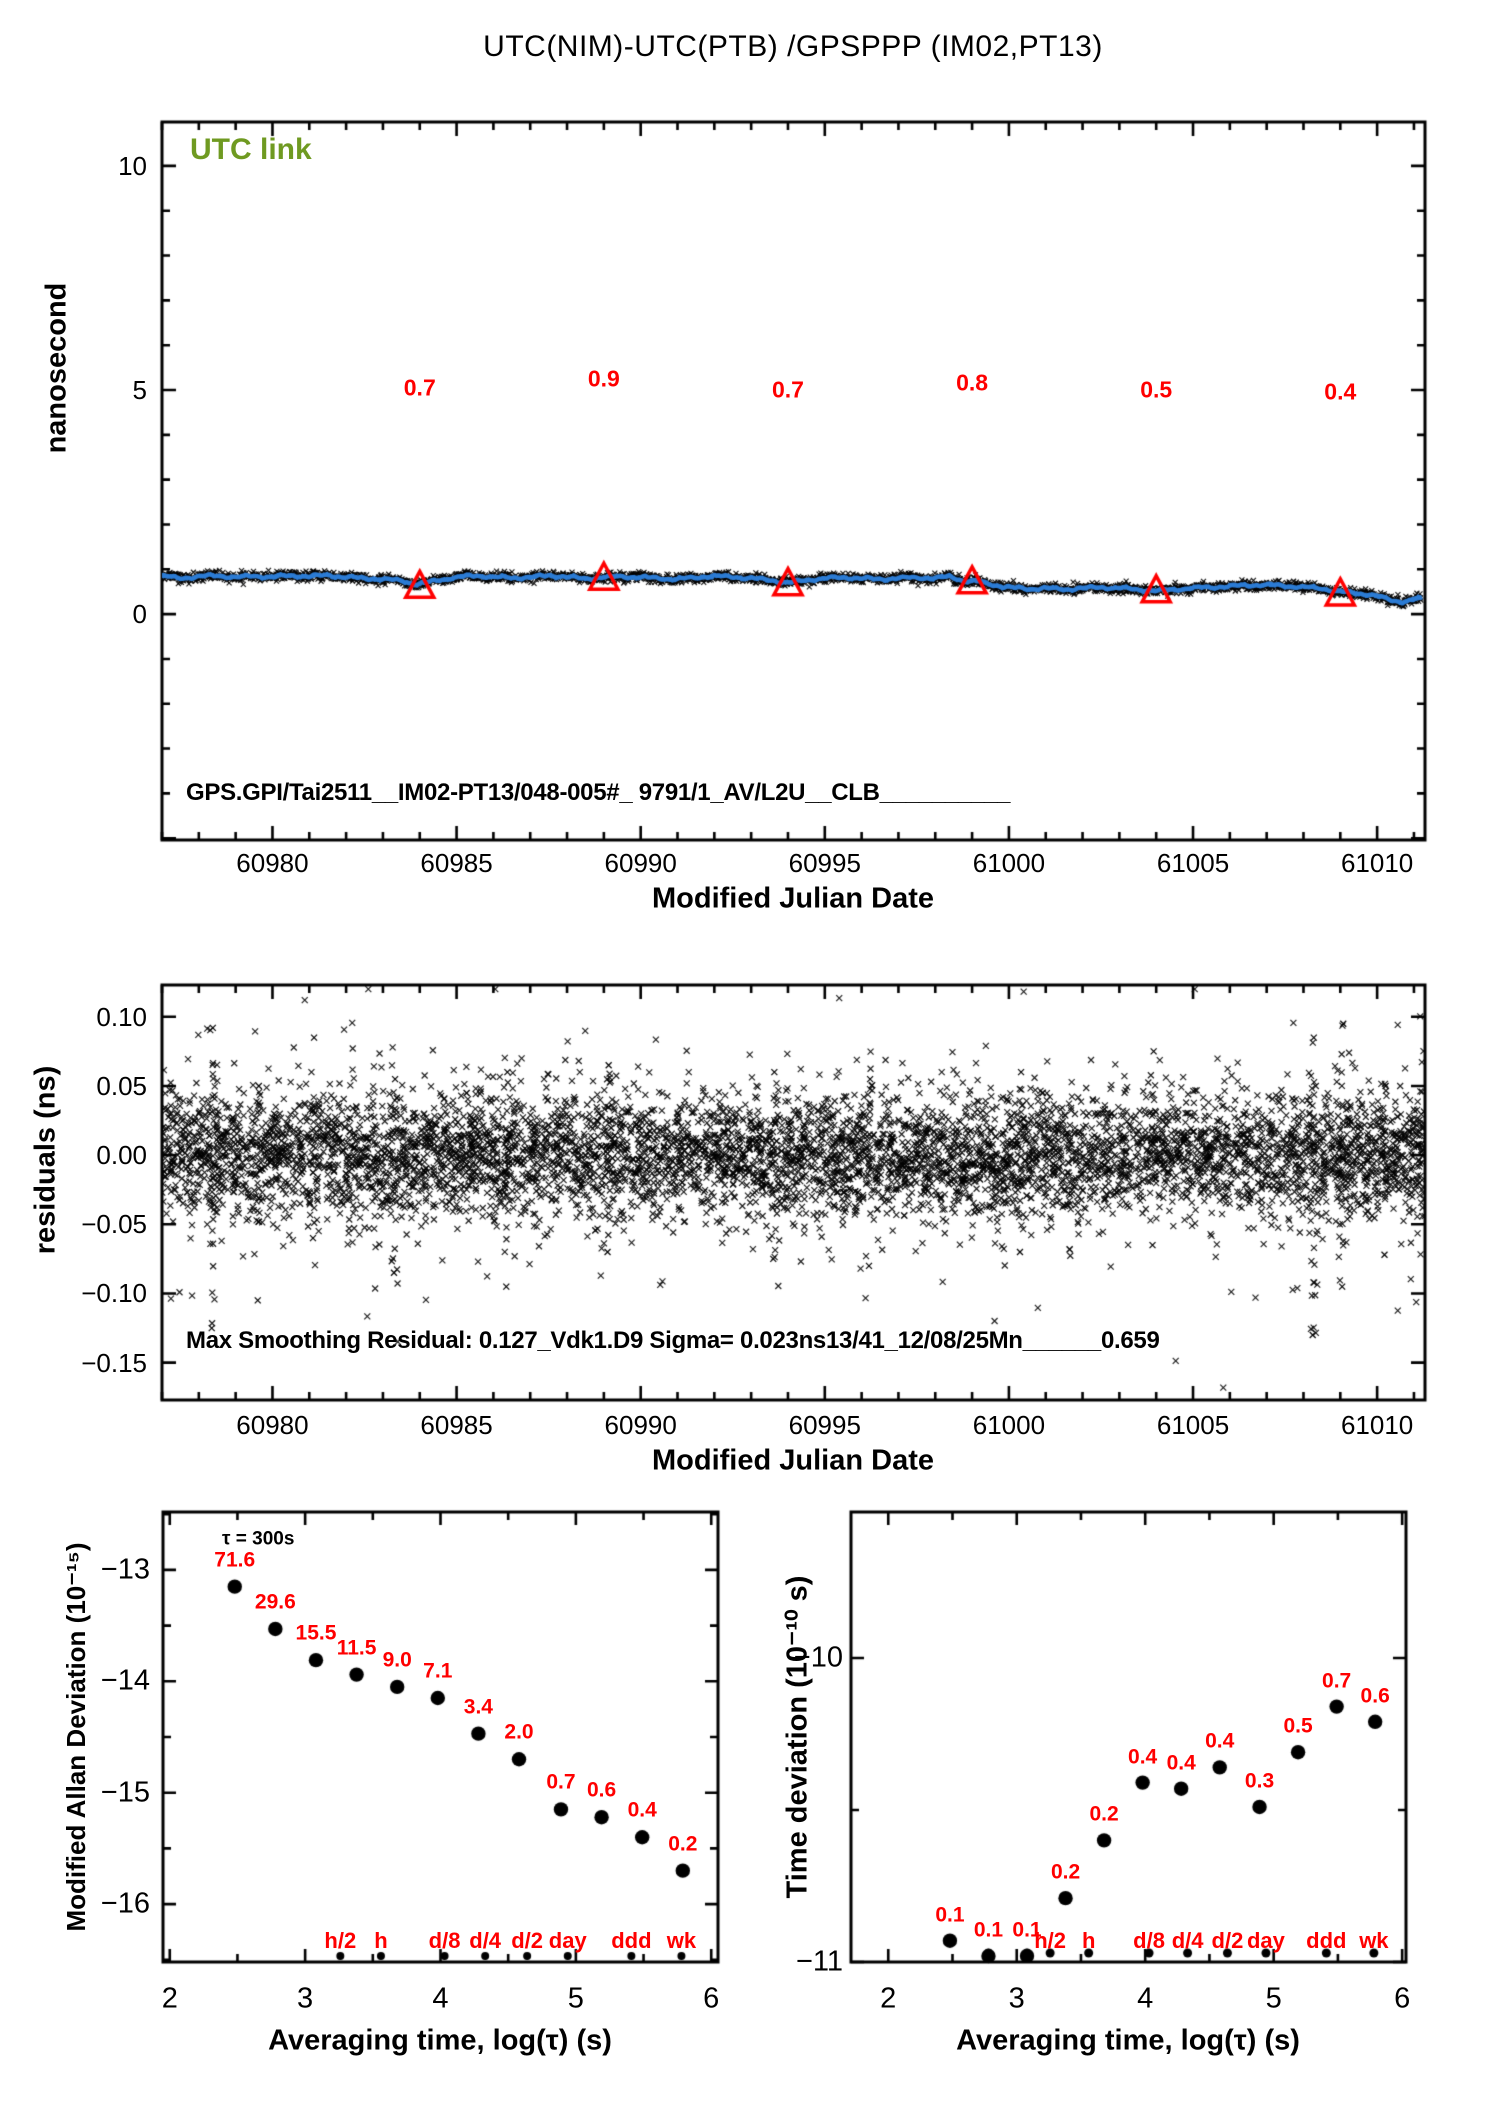 This screenshot has height=2105, width=1488. Describe the element at coordinates (440, 1998) in the screenshot. I see `mdev-x-tick-label: 4` at that location.